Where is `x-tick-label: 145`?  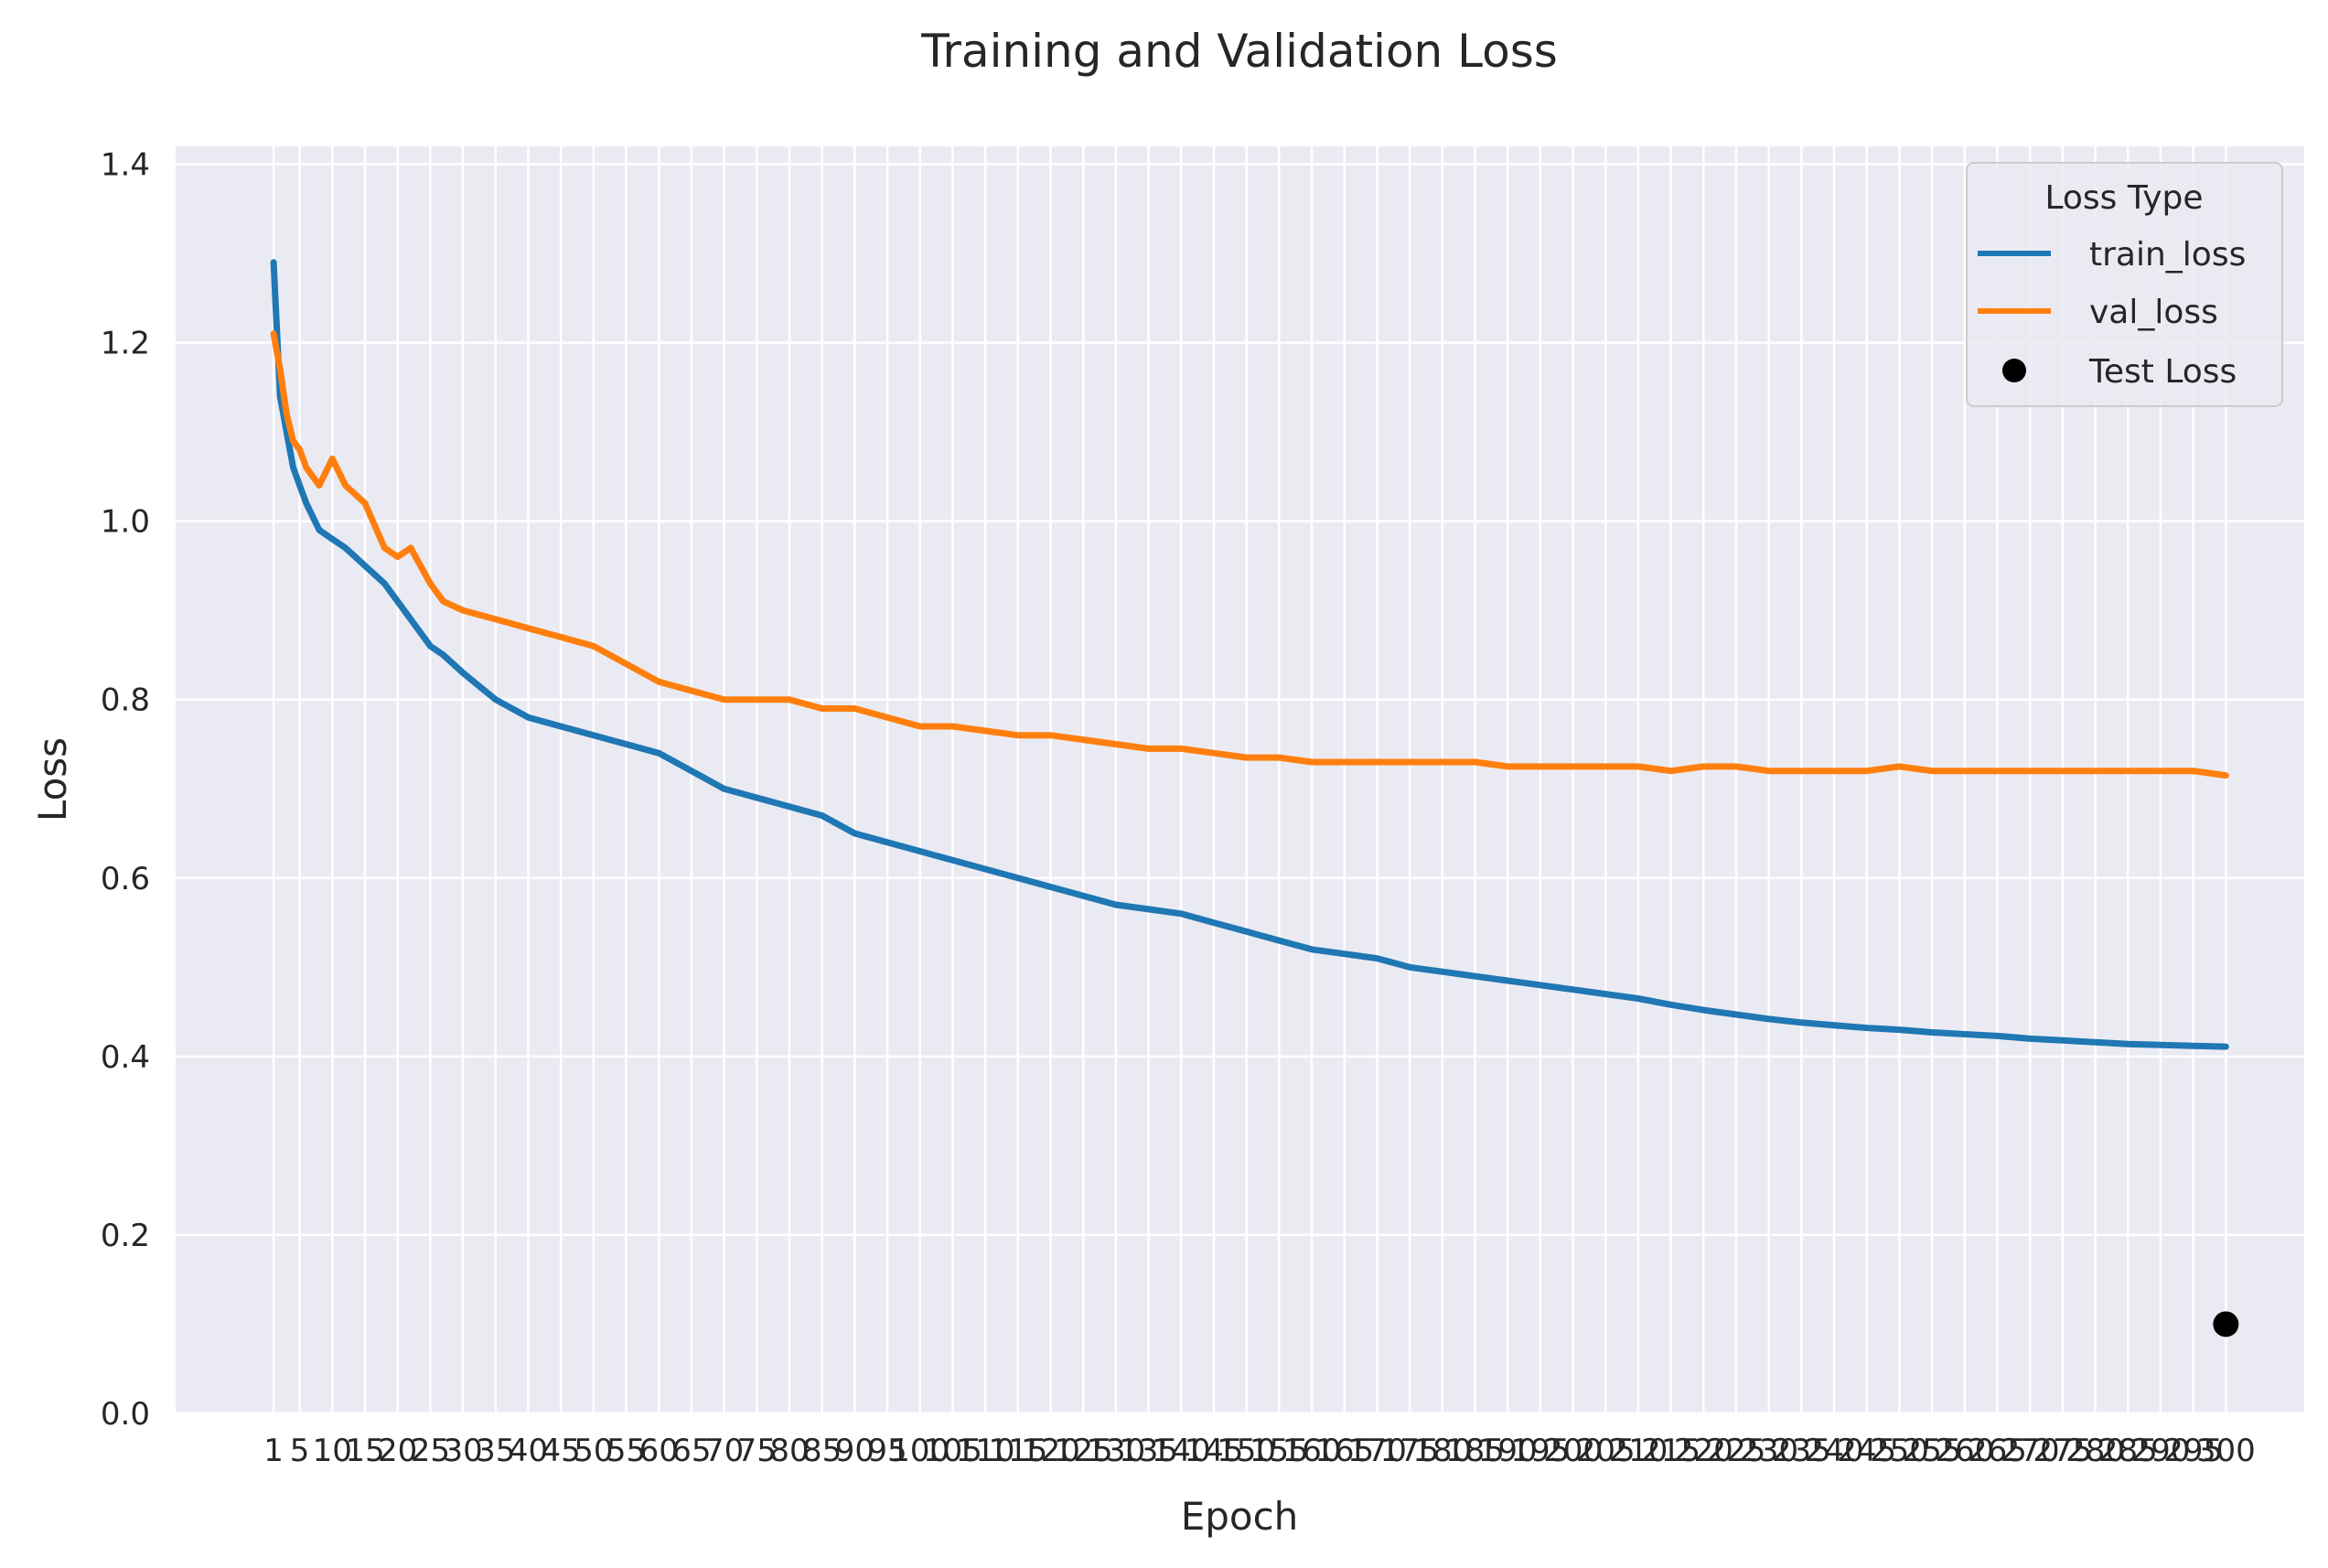 x-tick-label: 145 is located at coordinates (1213, 1451).